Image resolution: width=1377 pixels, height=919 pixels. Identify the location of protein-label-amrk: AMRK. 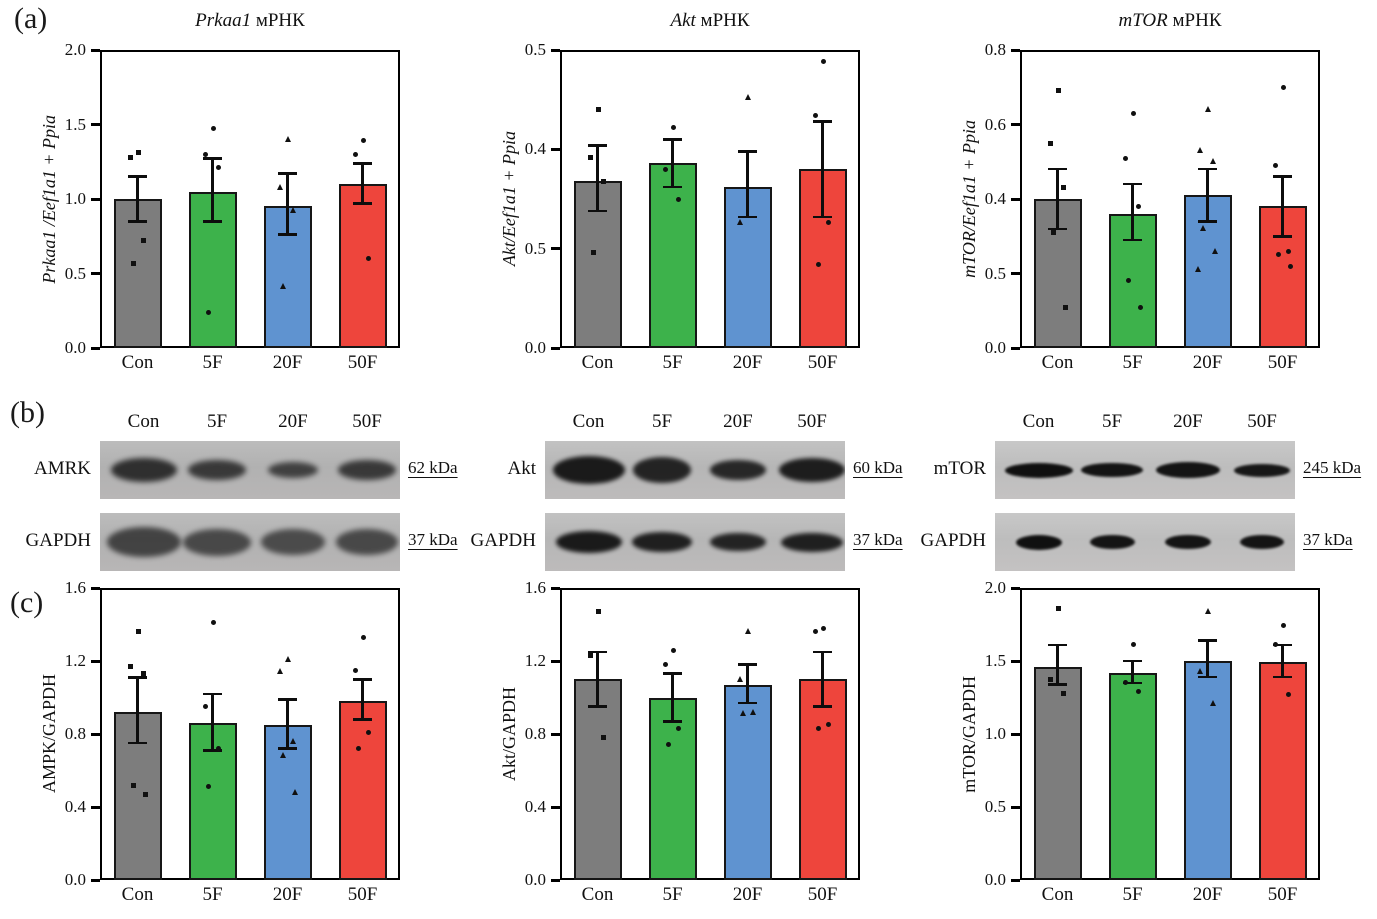
(62, 468).